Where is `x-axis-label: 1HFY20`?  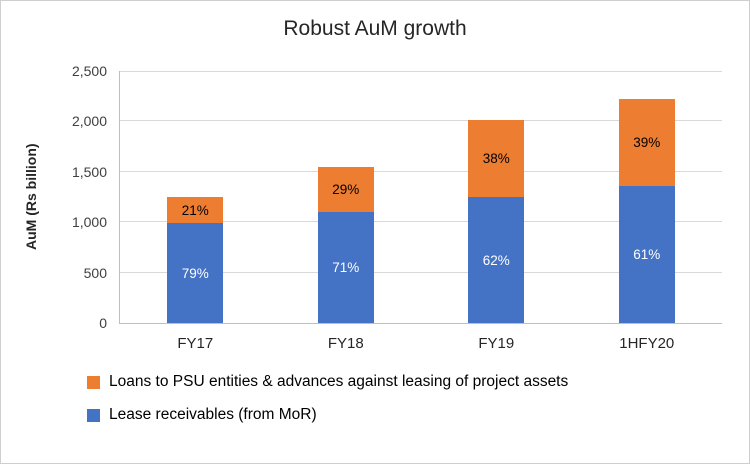 x-axis-label: 1HFY20 is located at coordinates (647, 343).